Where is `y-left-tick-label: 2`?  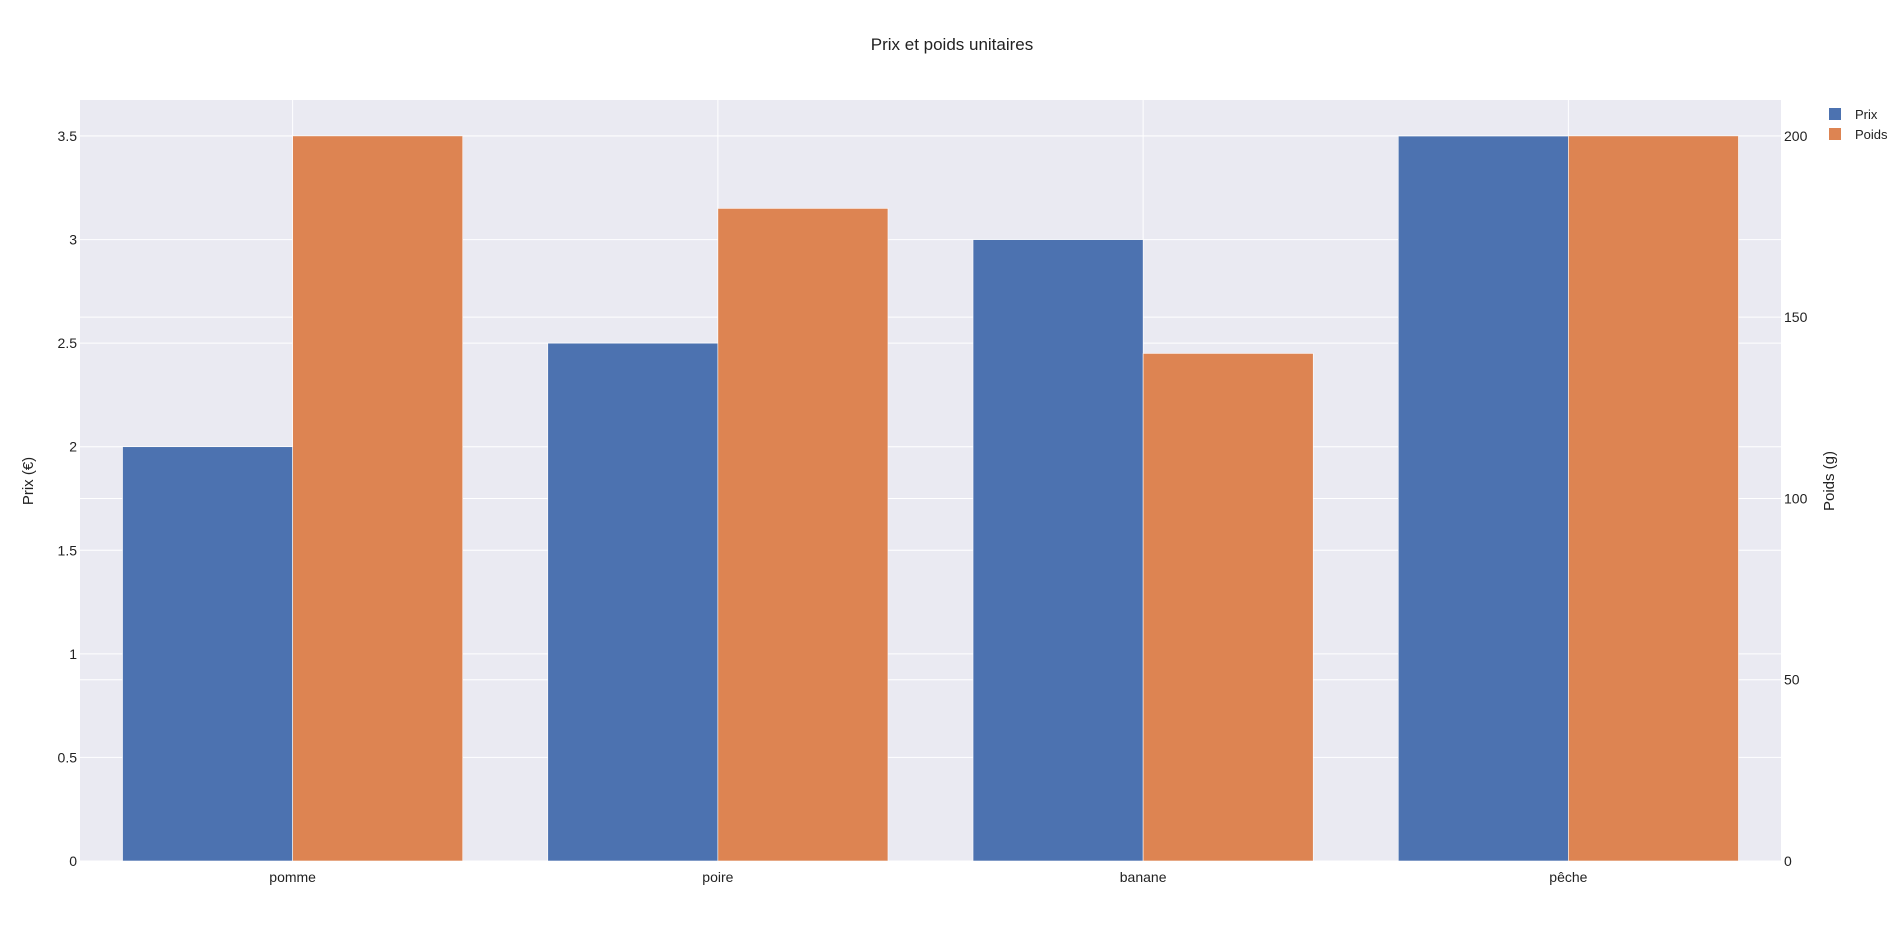 y-left-tick-label: 2 is located at coordinates (73, 447).